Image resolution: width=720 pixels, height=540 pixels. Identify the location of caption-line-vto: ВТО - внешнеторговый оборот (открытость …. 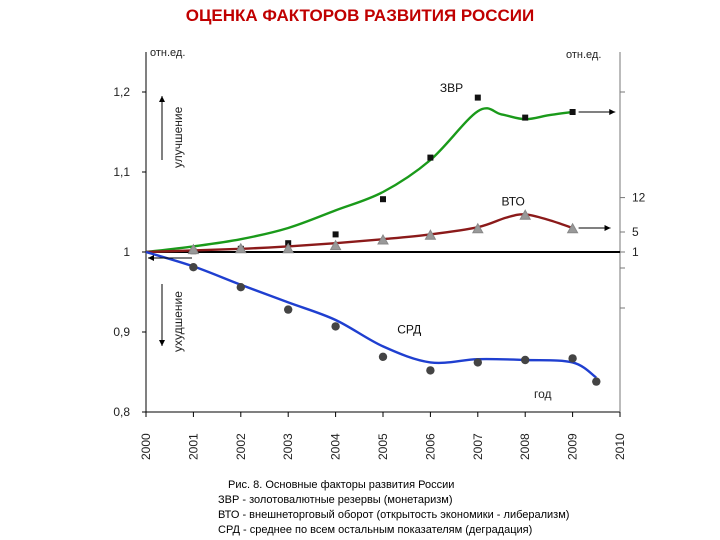
(394, 515).